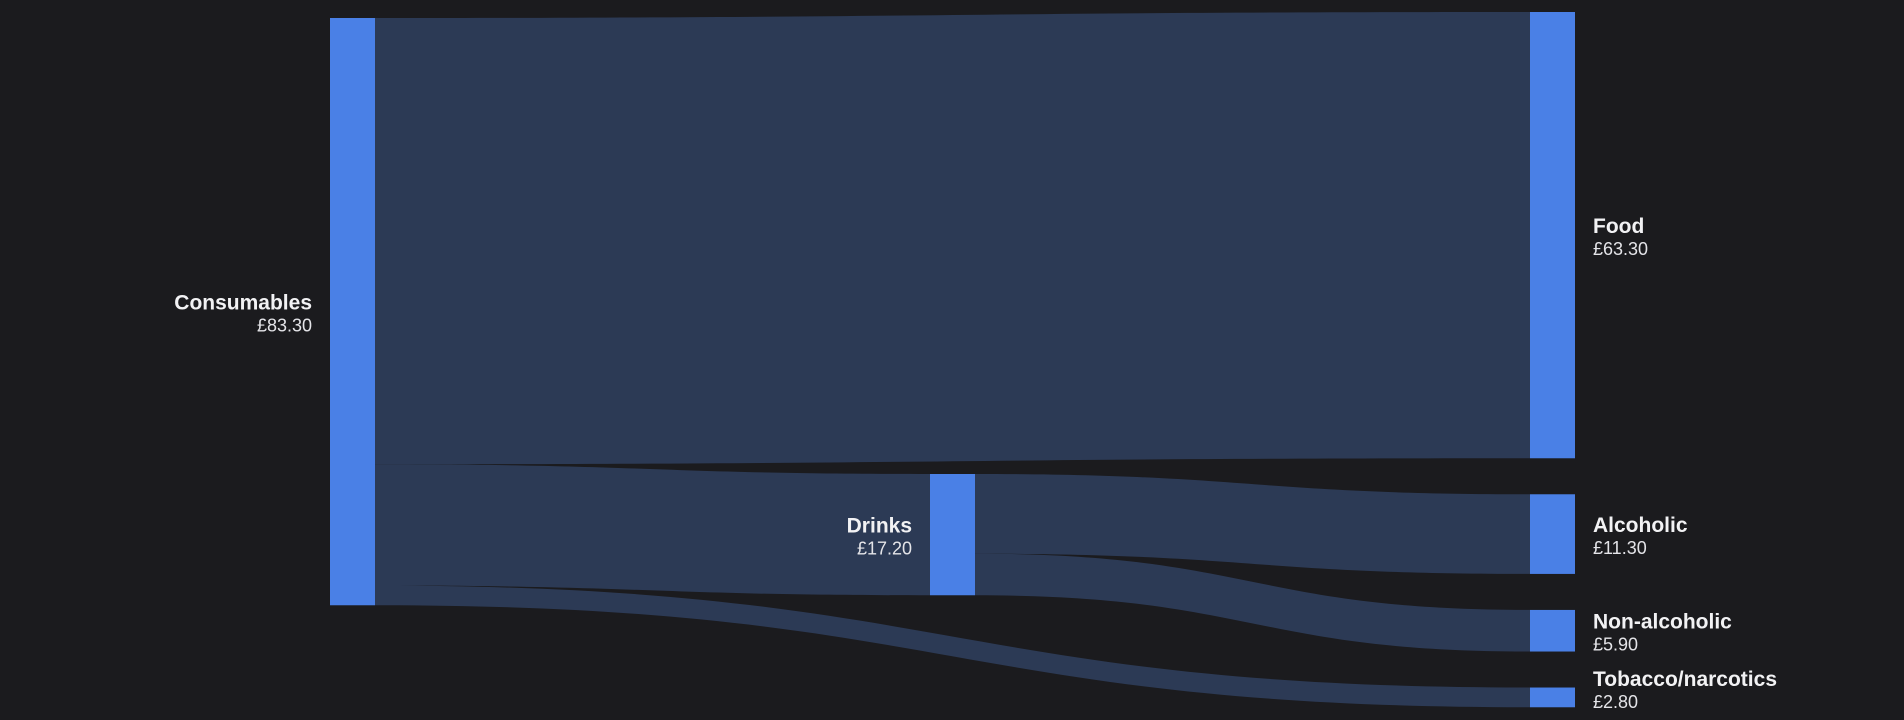  Describe the element at coordinates (1552, 697) in the screenshot. I see `node-tobacco-narcotics` at that location.